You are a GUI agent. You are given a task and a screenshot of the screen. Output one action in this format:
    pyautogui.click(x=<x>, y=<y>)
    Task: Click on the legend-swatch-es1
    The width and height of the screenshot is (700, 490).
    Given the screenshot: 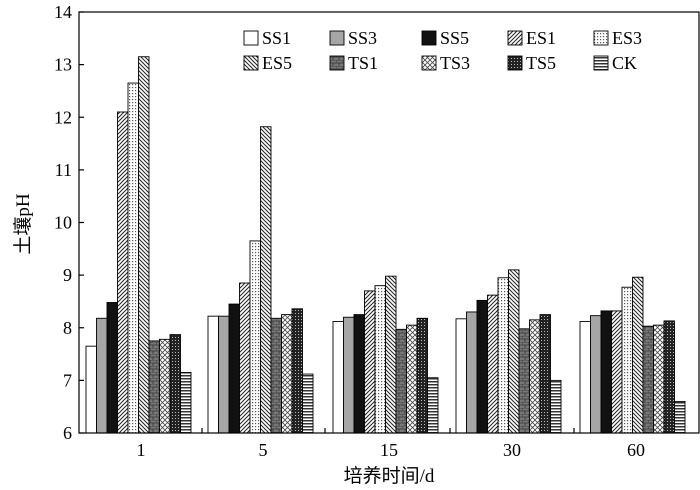 What is the action you would take?
    pyautogui.click(x=515, y=38)
    